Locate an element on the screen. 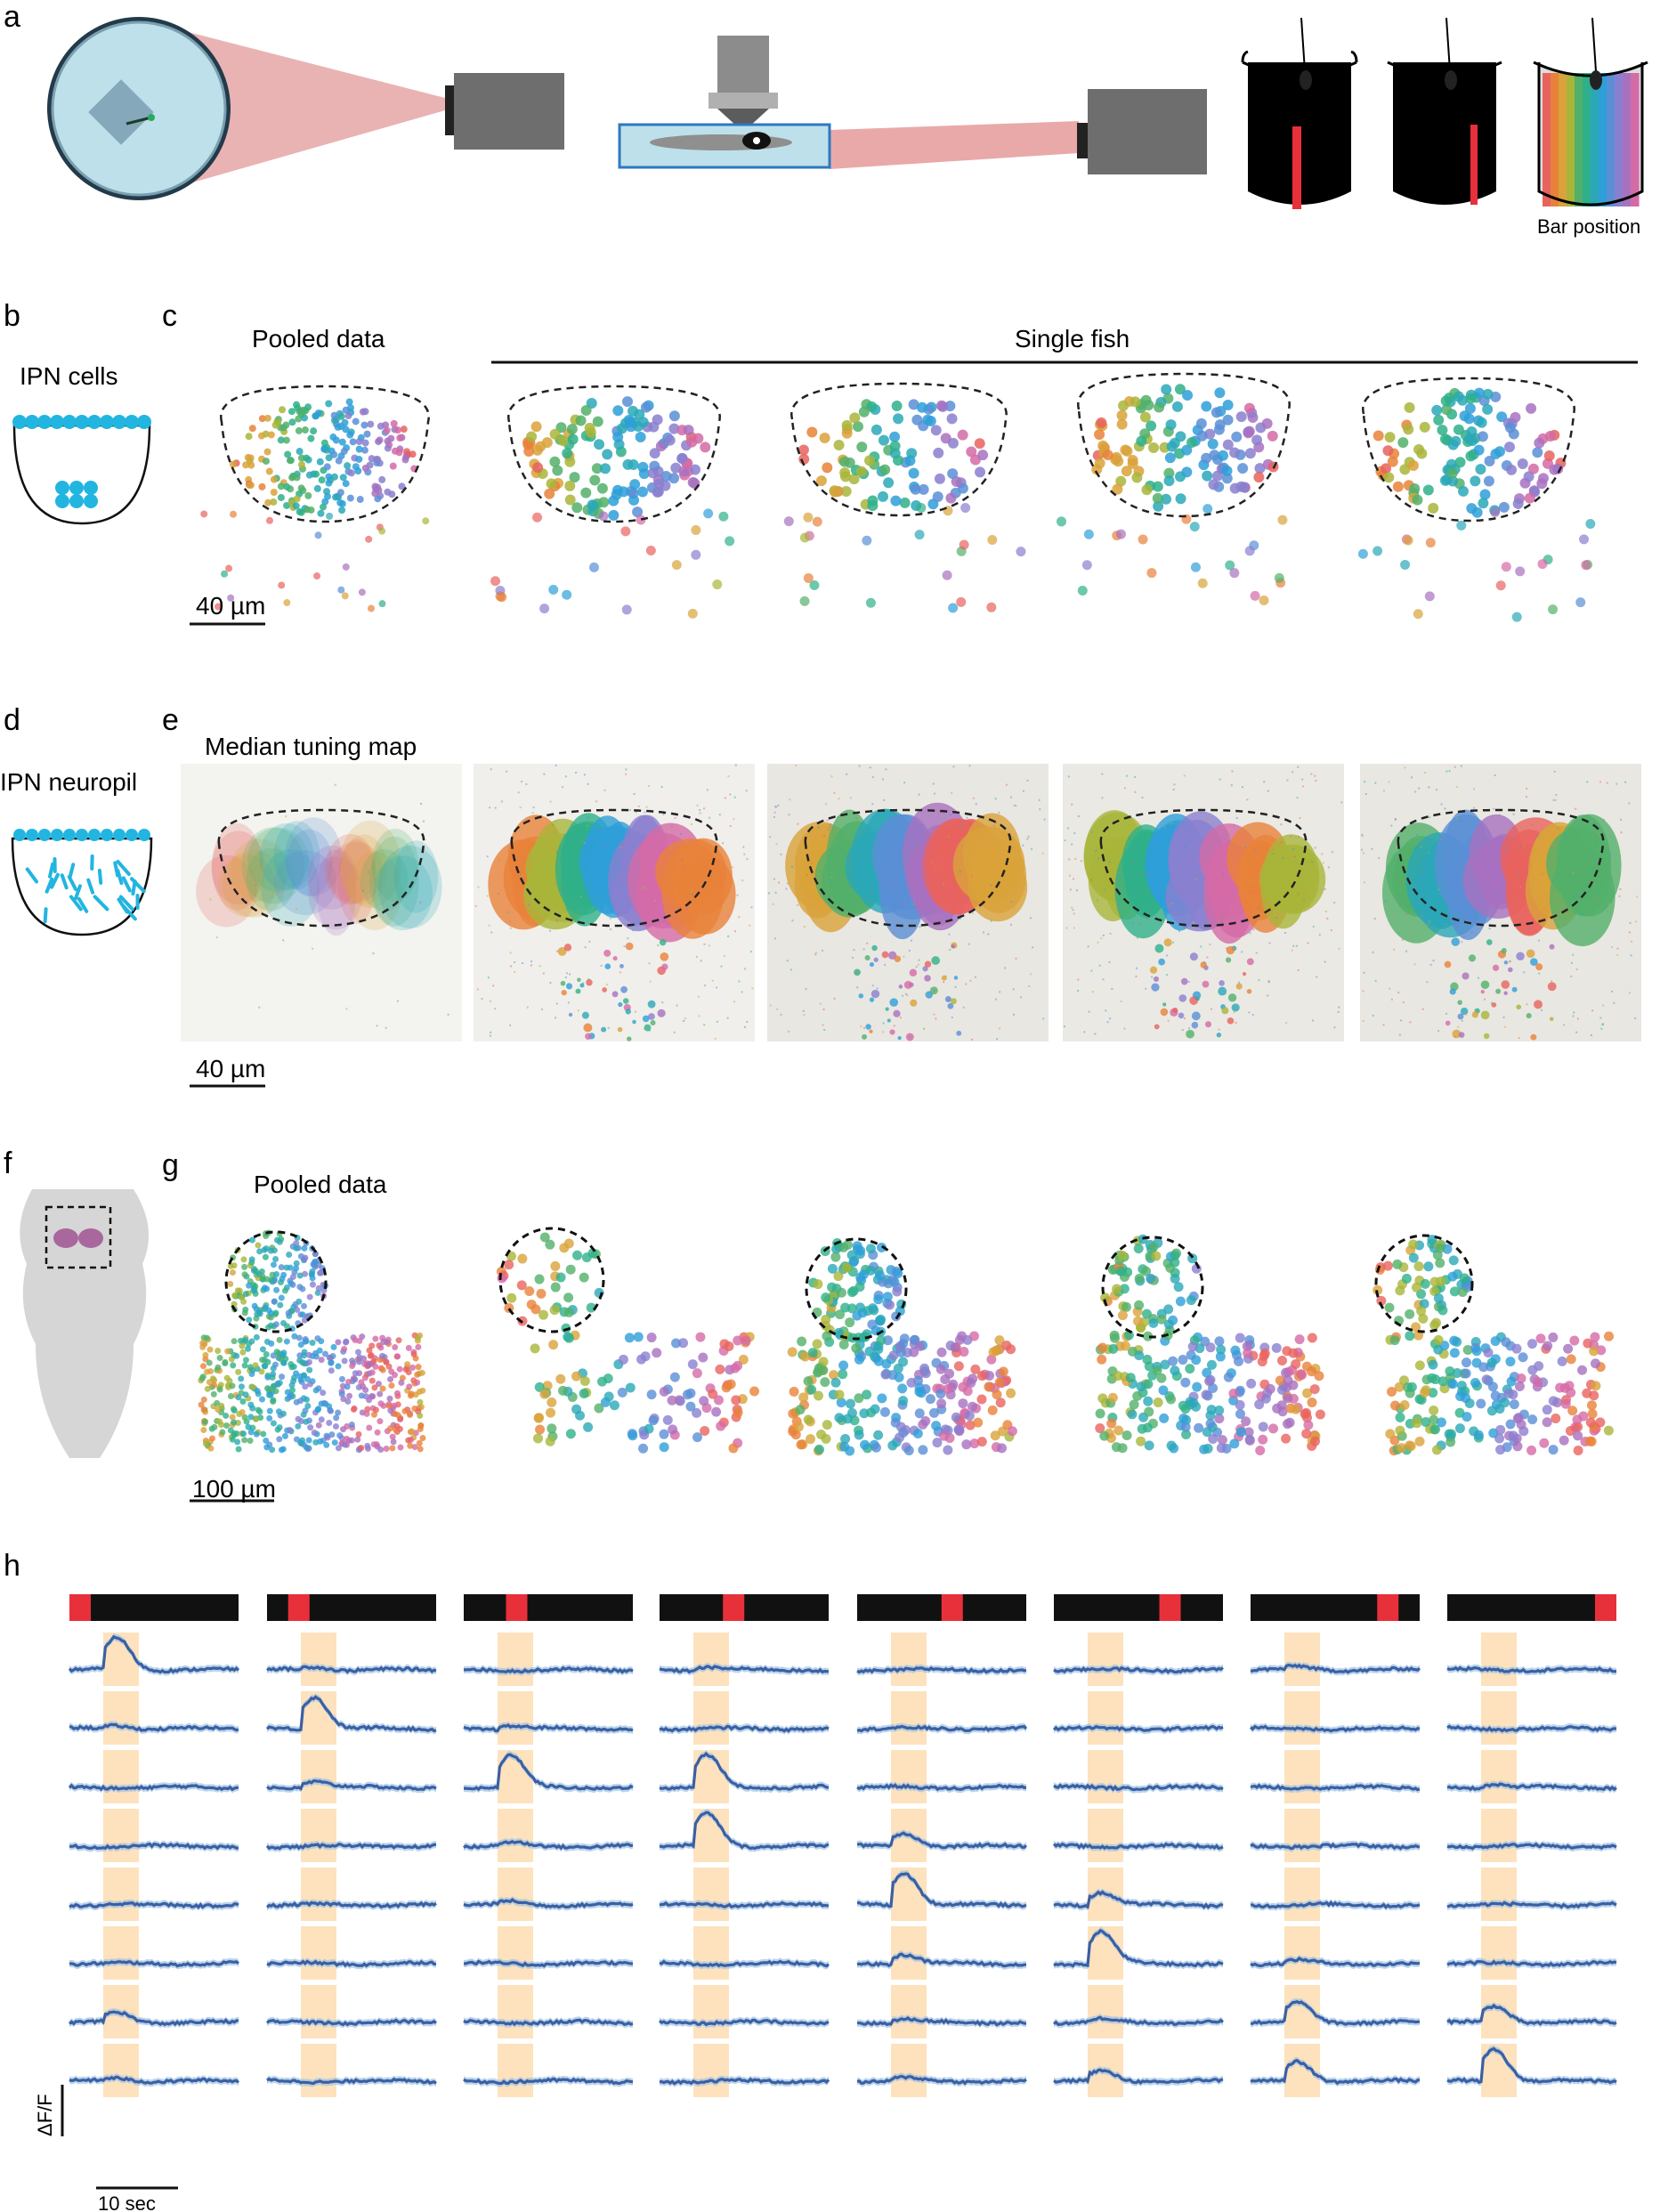 The image size is (1660, 2212). hue-stripe is located at coordinates (1547, 140).